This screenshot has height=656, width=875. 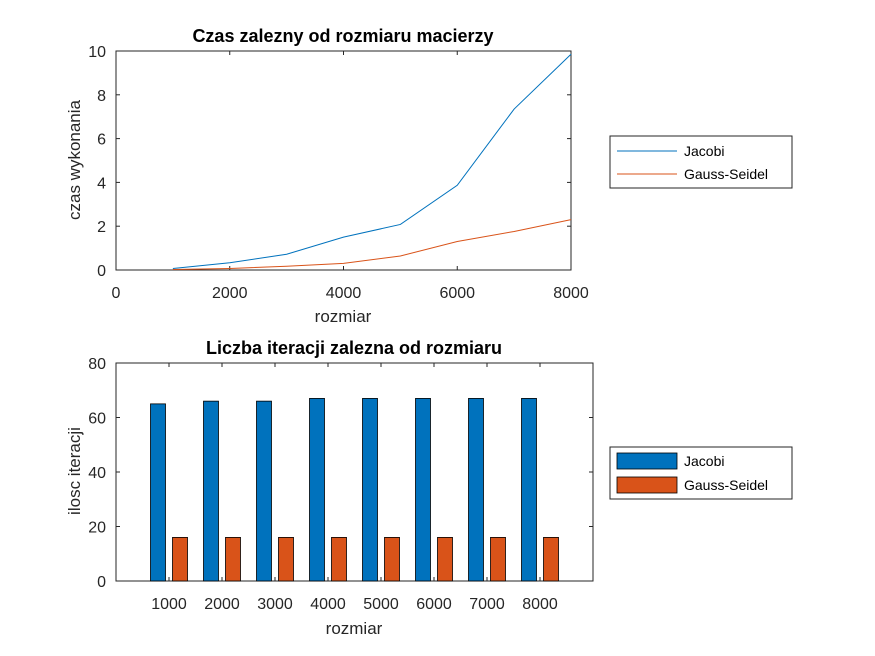 What do you see at coordinates (97, 419) in the screenshot?
I see `y-tick-label: 60` at bounding box center [97, 419].